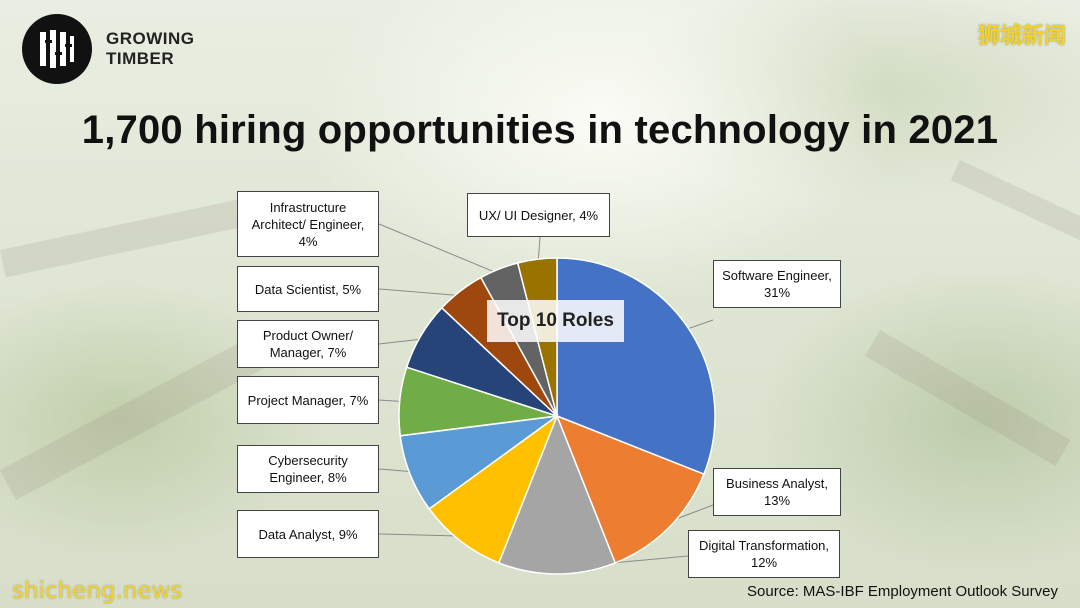 Image resolution: width=1080 pixels, height=608 pixels. I want to click on brand-line2: TIMBER, so click(140, 58).